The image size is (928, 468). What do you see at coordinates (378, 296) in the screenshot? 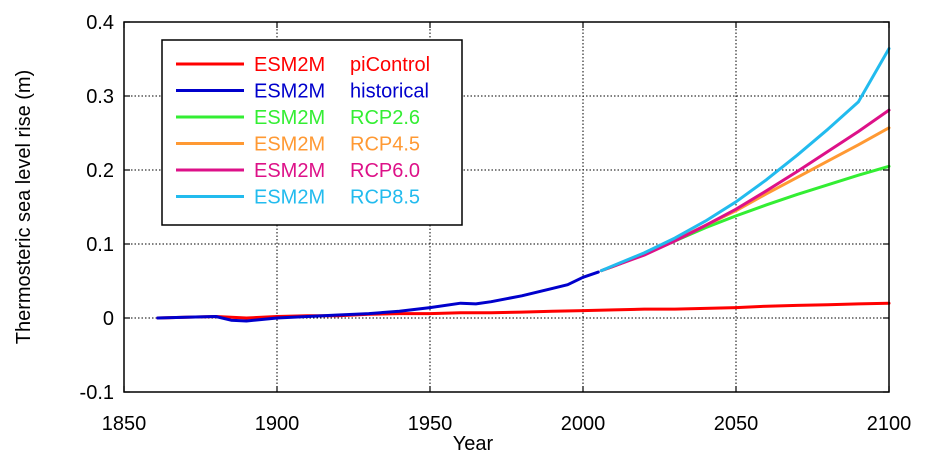
I see `series-line-historical` at bounding box center [378, 296].